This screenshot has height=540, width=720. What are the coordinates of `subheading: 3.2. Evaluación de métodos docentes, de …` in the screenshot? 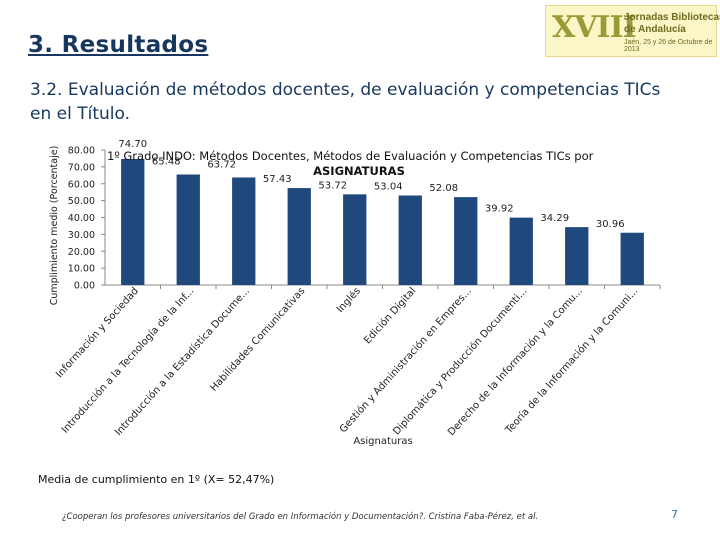 It's located at (345, 102).